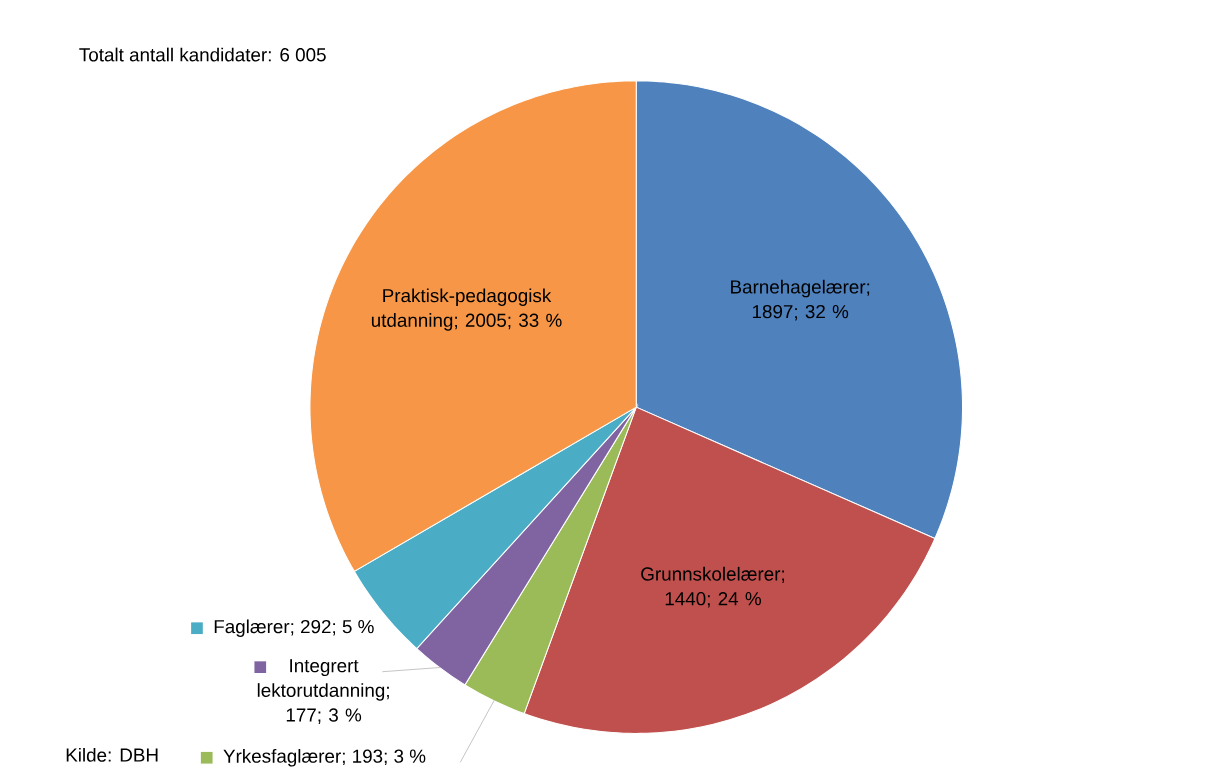 The height and width of the screenshot is (777, 1206). What do you see at coordinates (800, 300) in the screenshot?
I see `slice-label: Barnehagelærer; 1897; 32 %` at bounding box center [800, 300].